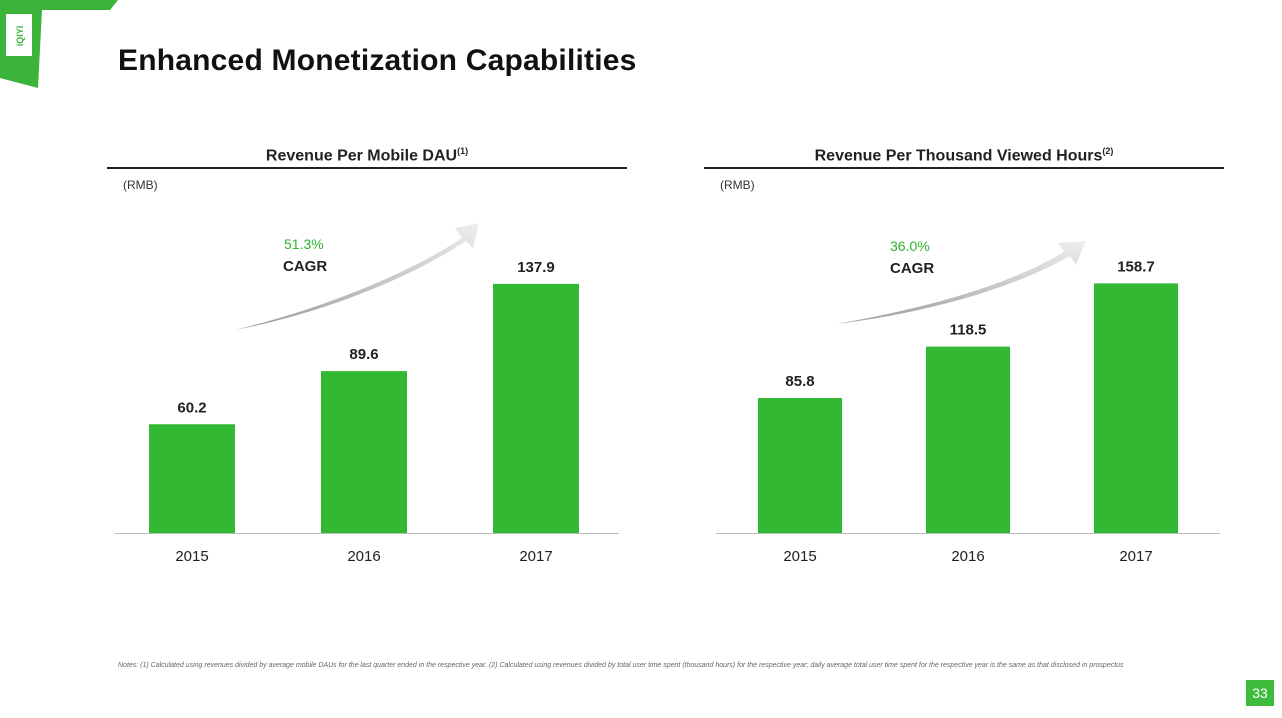  I want to click on data-label-2017: 158.7, so click(1136, 266).